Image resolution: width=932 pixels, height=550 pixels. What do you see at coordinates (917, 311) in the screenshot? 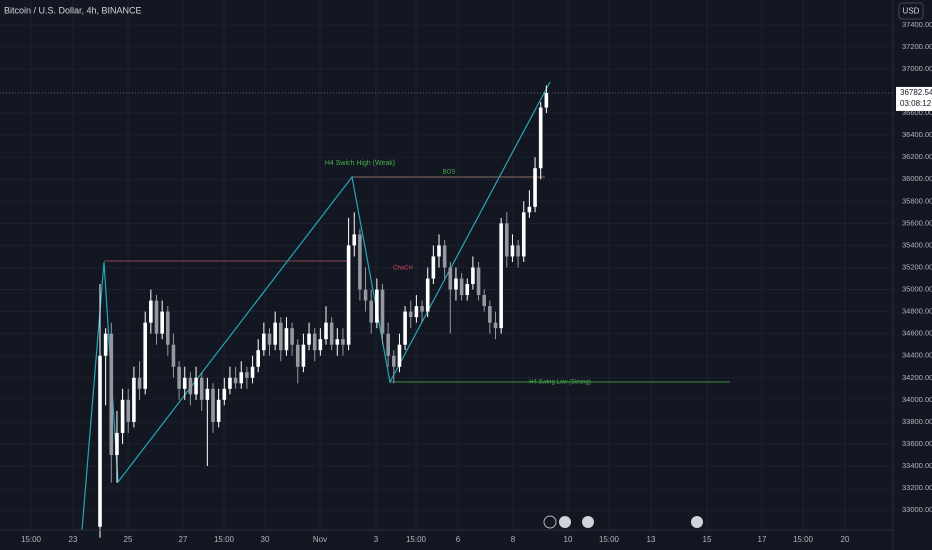
I see `y-tick-label: 34800.00` at bounding box center [917, 311].